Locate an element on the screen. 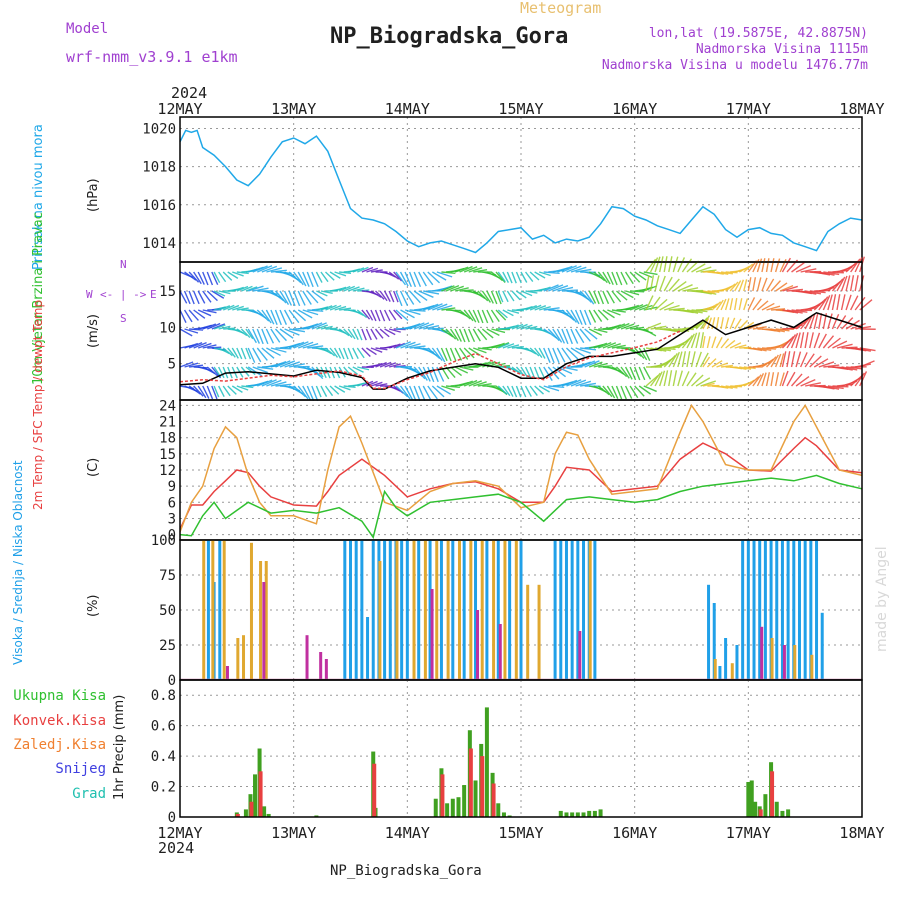 The width and height of the screenshot is (900, 900). x-tick-label-bottom: 17MAY is located at coordinates (748, 833).